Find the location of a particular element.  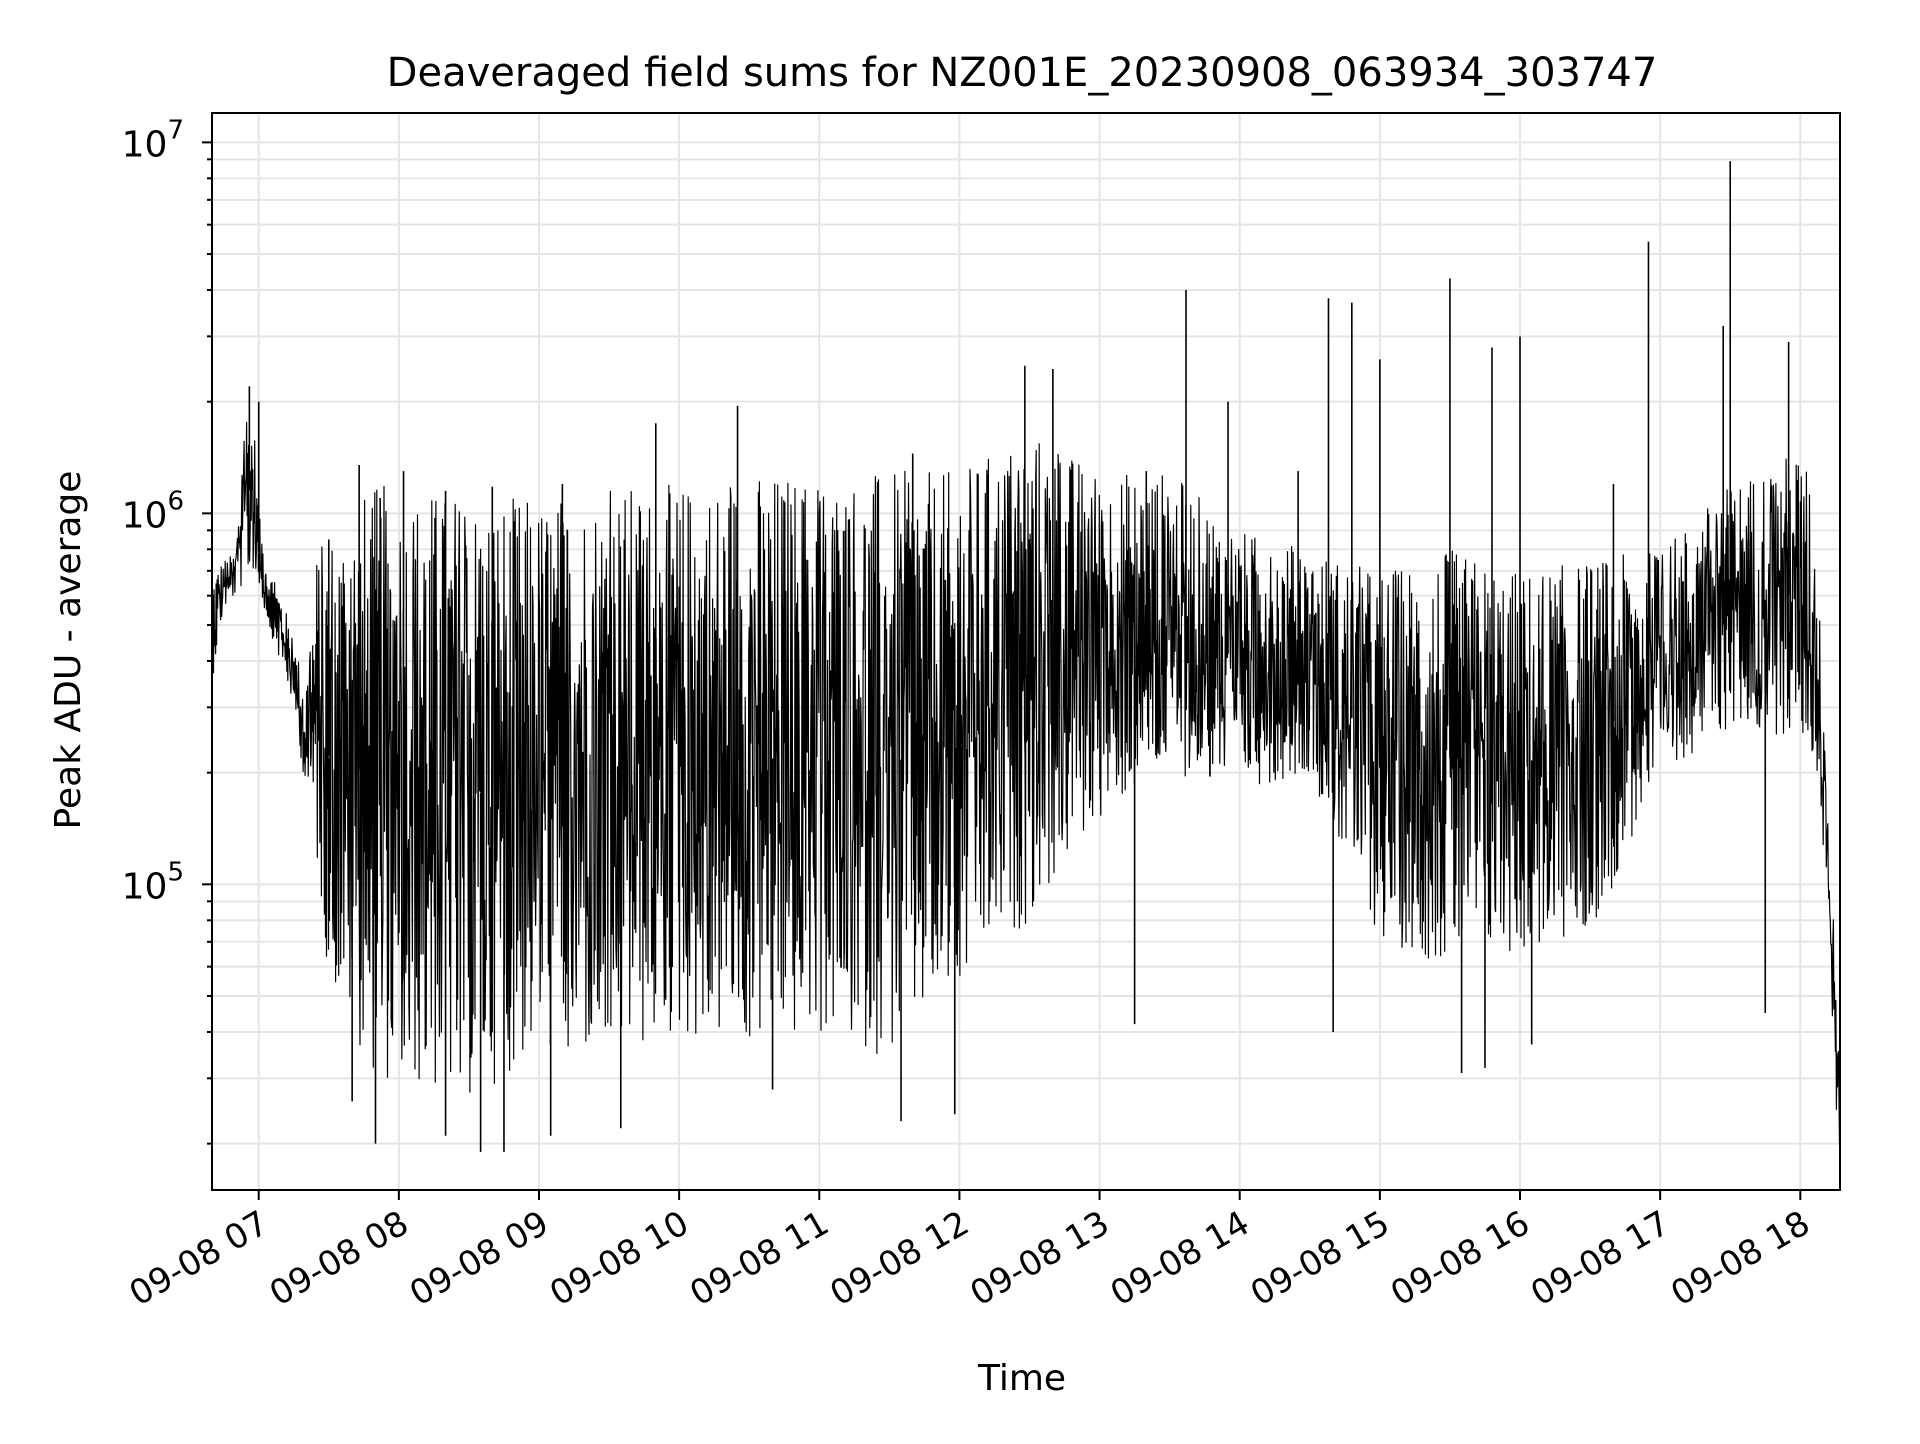

y-tick-label-exponent: 5 is located at coordinates (175, 872).